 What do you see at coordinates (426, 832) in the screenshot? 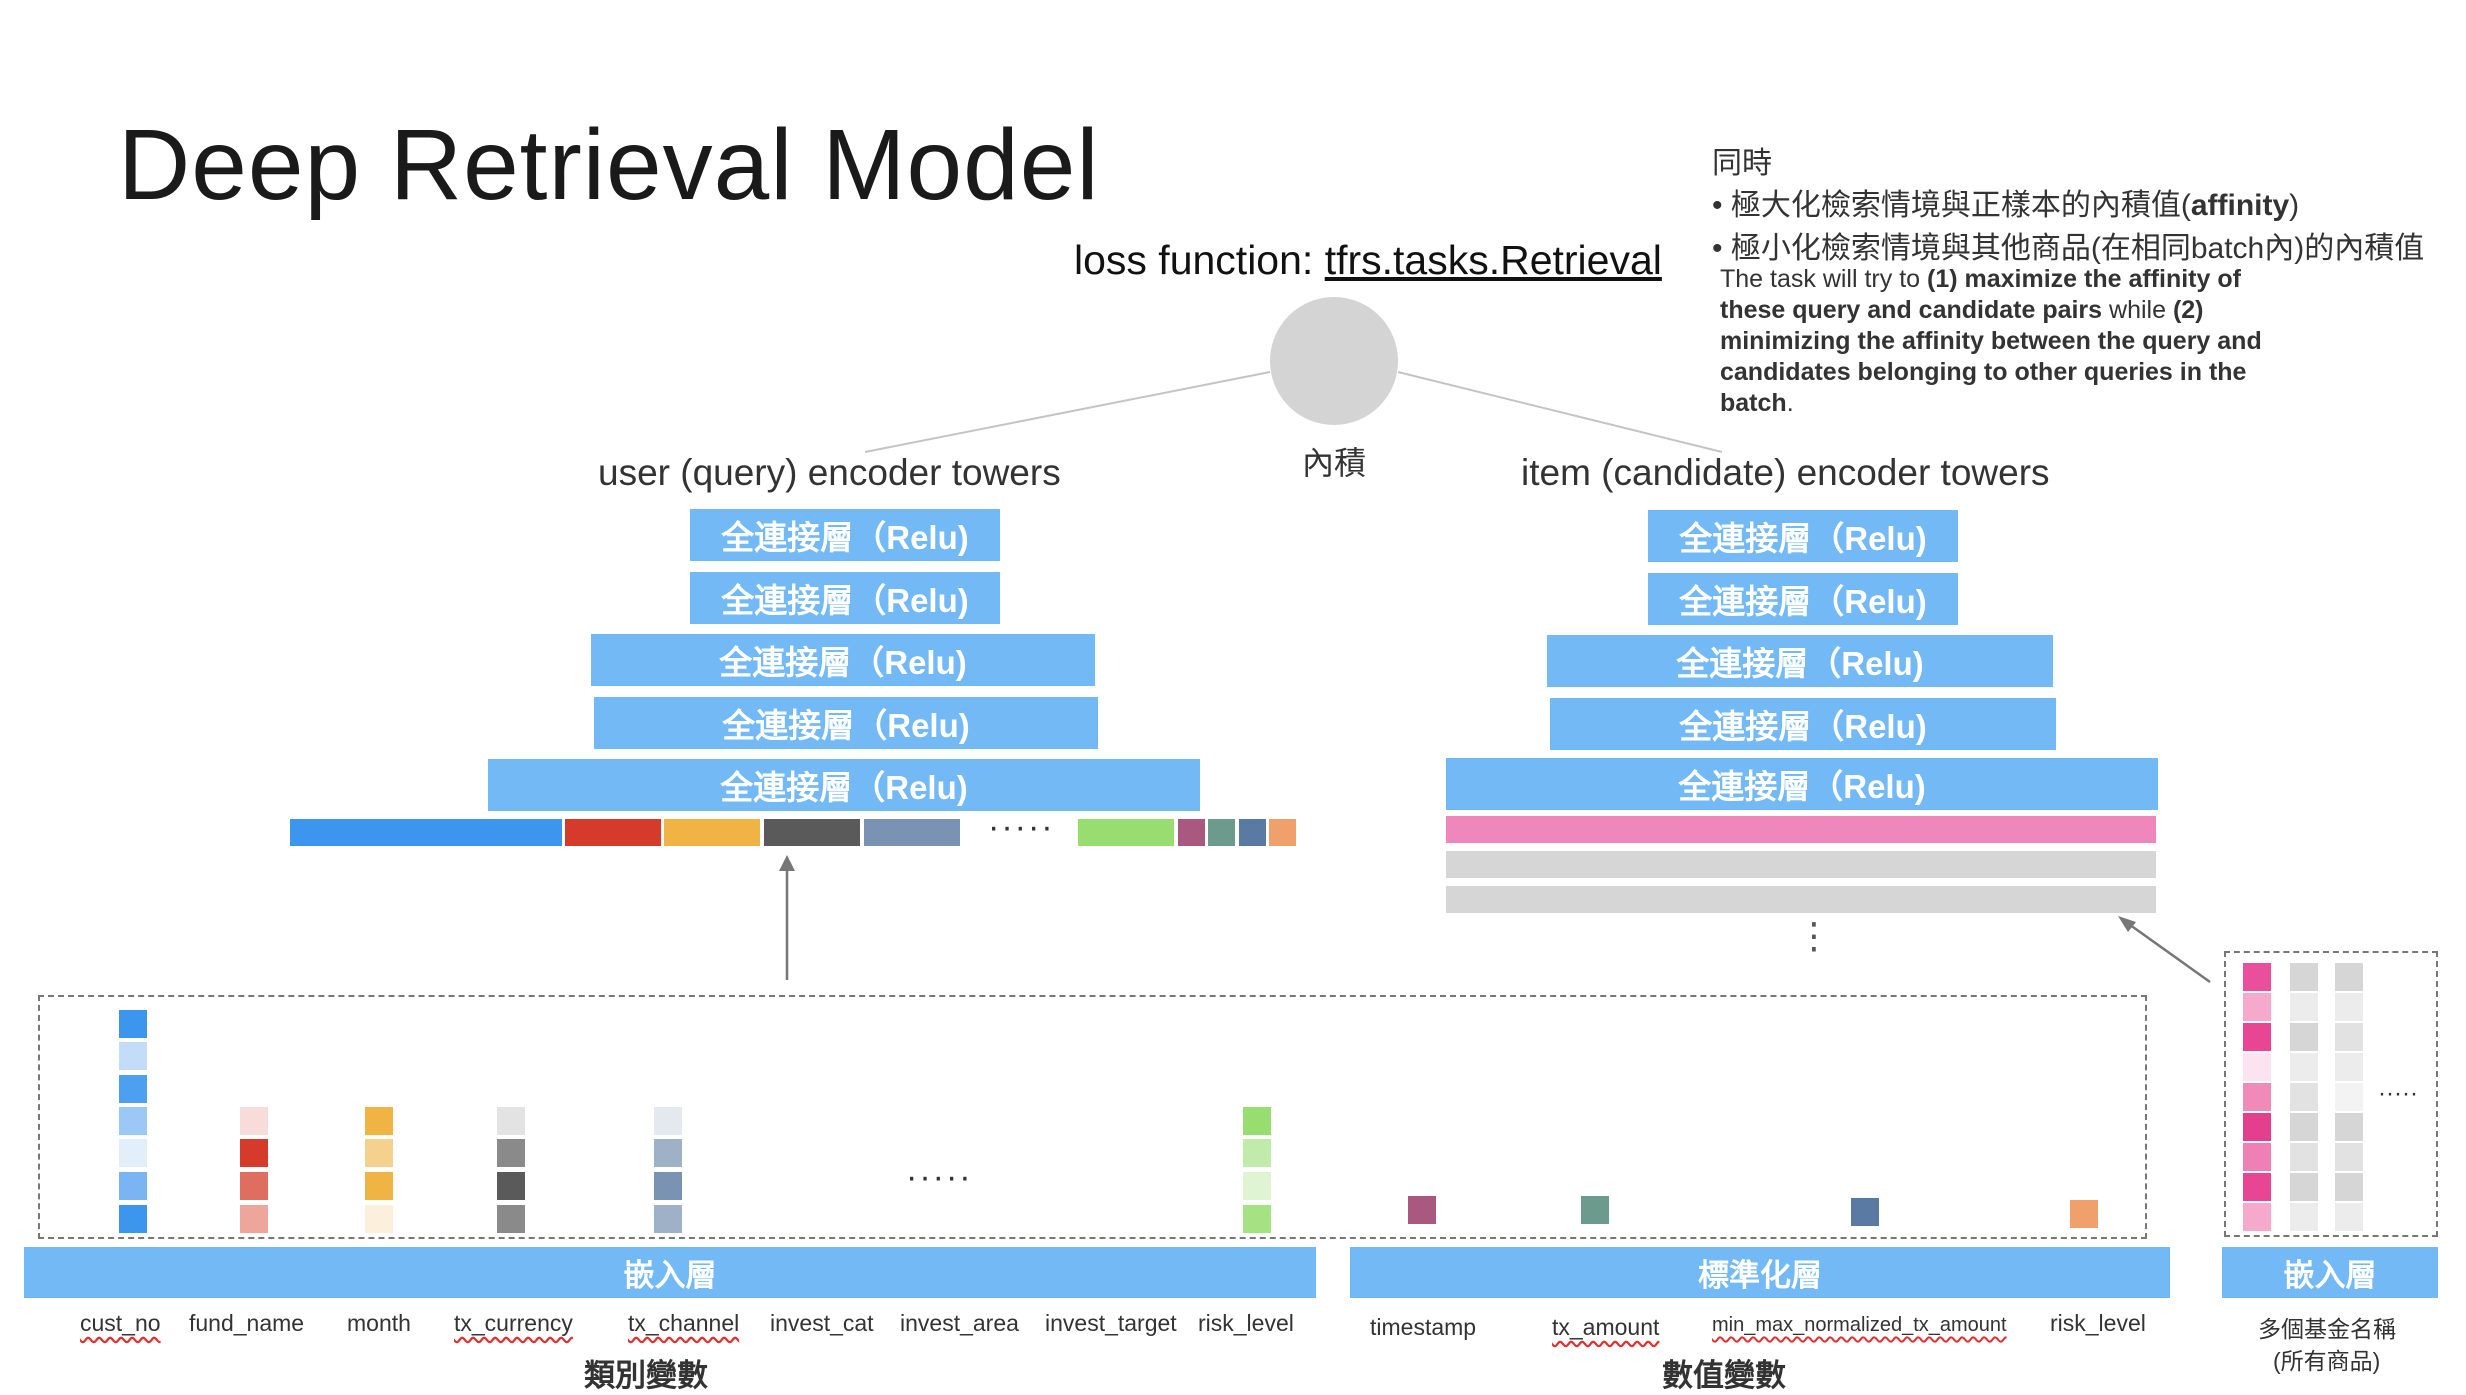
I see `embedding-segment-cust-no` at bounding box center [426, 832].